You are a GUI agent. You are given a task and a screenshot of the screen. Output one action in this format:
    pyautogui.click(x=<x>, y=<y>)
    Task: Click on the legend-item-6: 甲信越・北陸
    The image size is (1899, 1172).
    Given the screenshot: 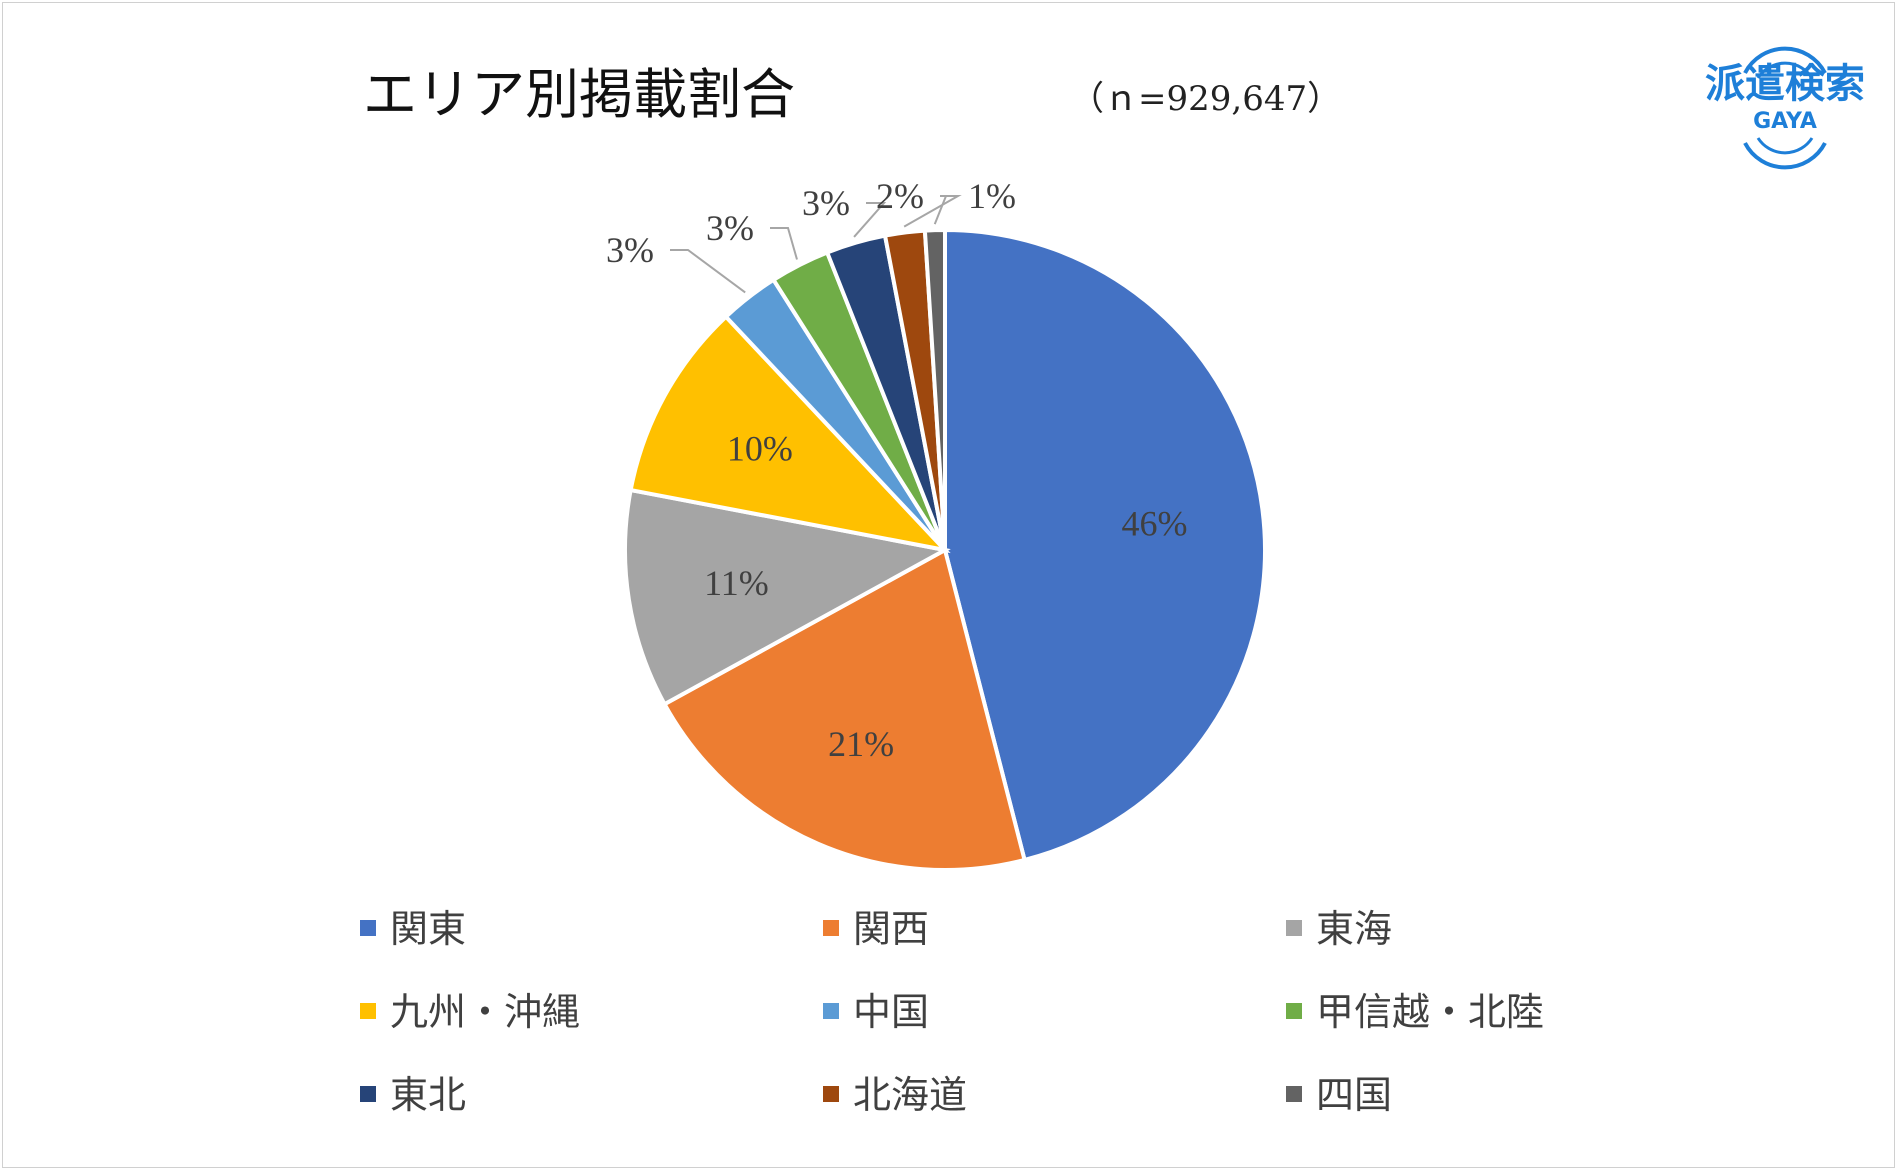 What is the action you would take?
    pyautogui.click(x=1415, y=1012)
    